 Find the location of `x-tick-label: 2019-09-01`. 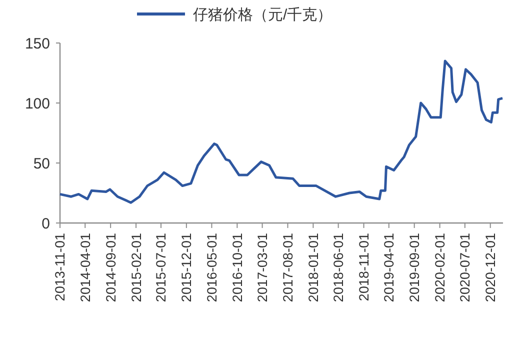

x-tick-label: 2019-09-01 is located at coordinates (414, 267).